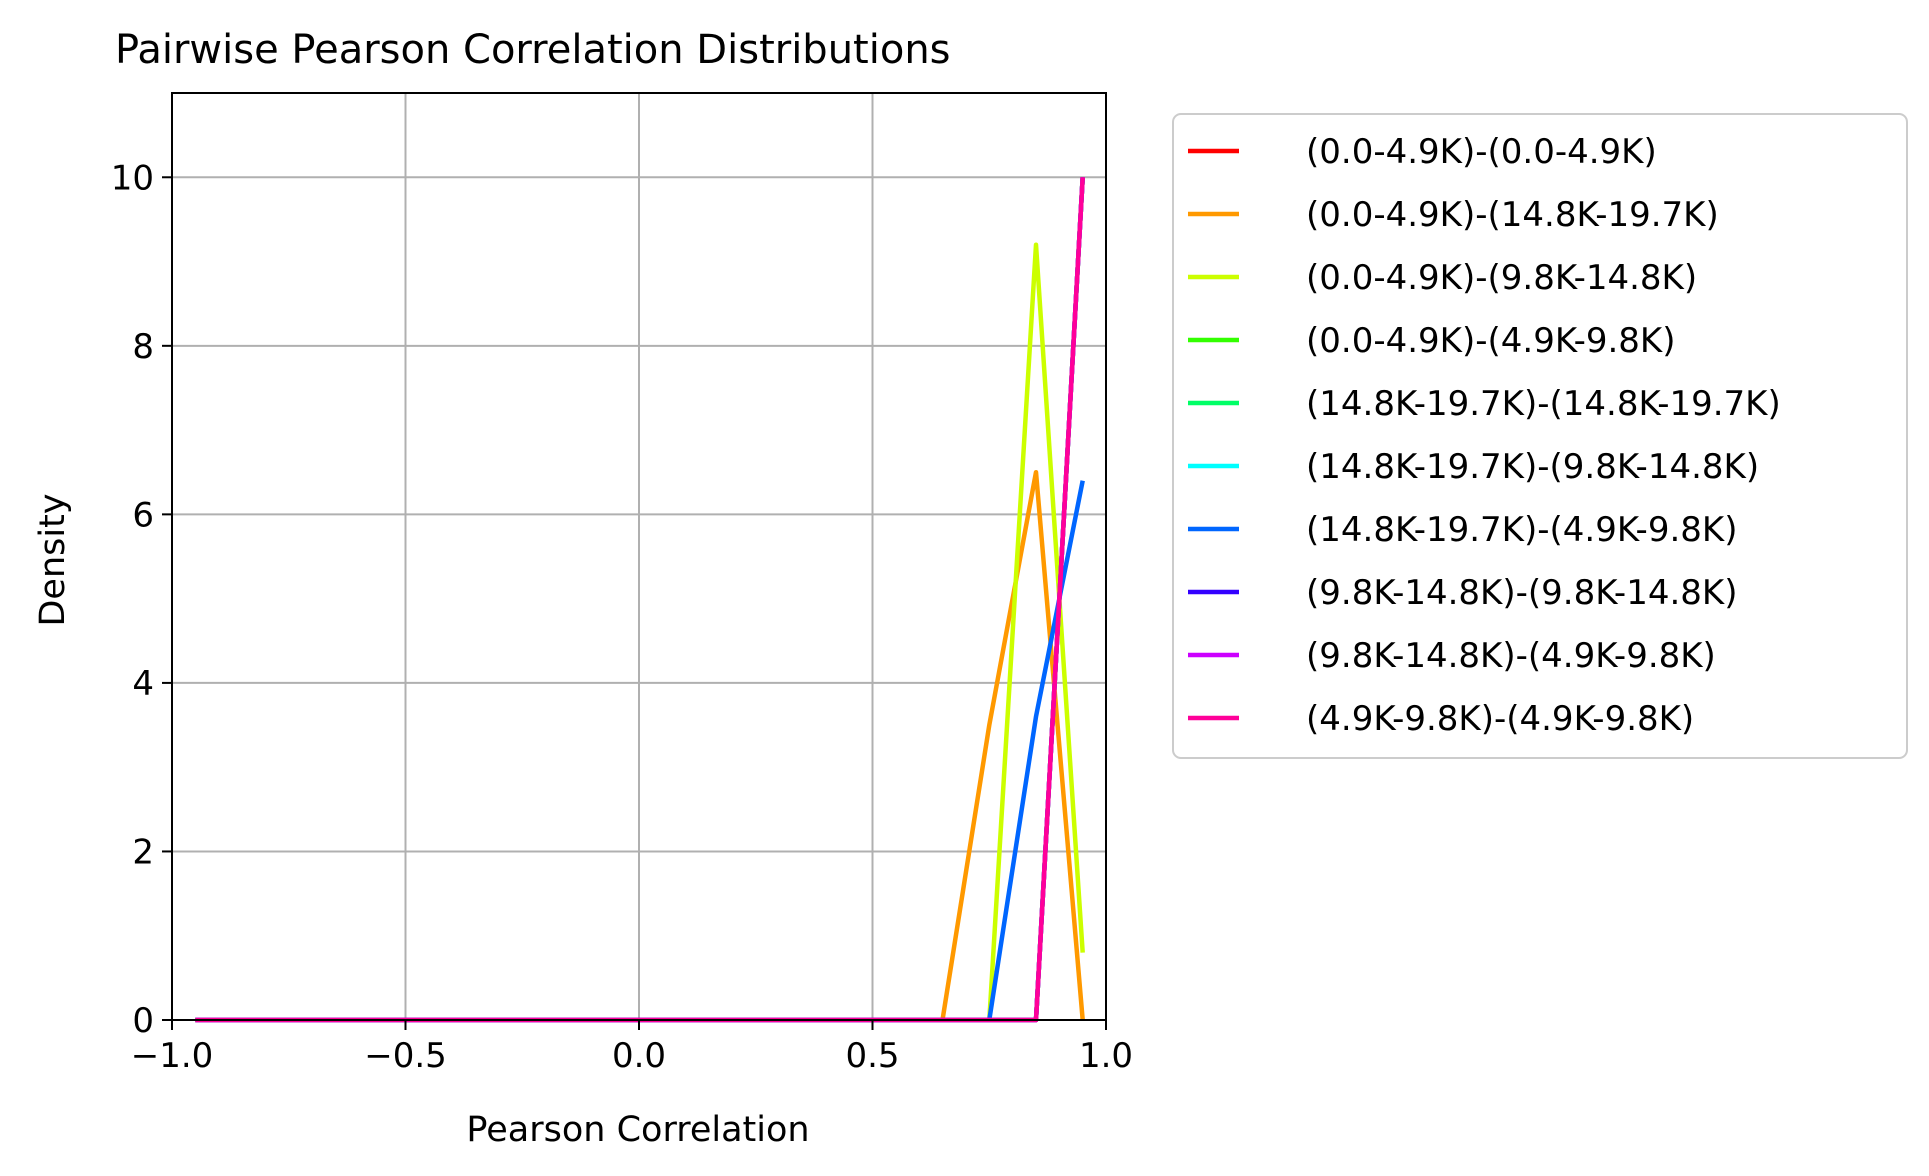  Describe the element at coordinates (1543, 404) in the screenshot. I see `legend-label: (14.8K-19.7K)-(14.8K-19.7K)` at that location.